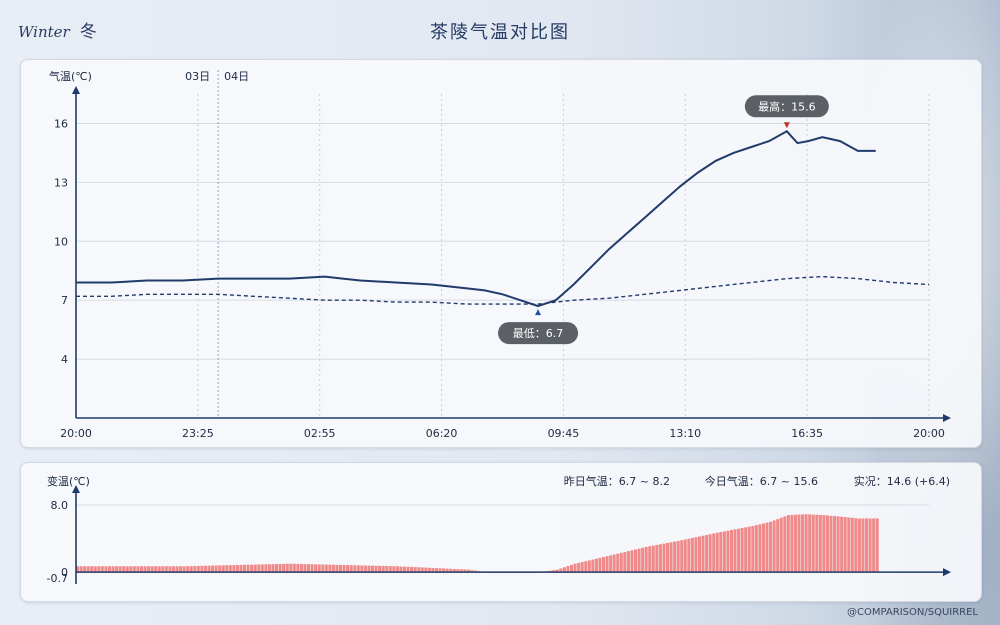 This screenshot has height=625, width=1000. What do you see at coordinates (538, 312) in the screenshot?
I see `min-marker` at bounding box center [538, 312].